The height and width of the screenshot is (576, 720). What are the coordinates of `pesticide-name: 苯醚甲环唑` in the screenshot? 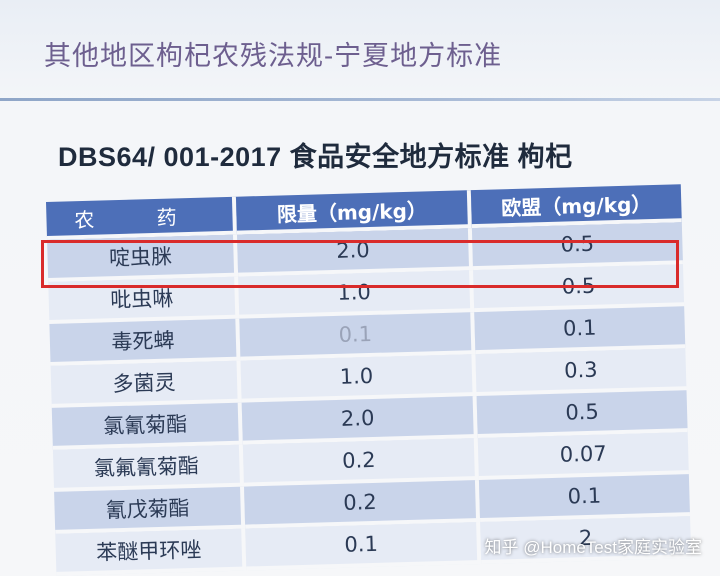 It's located at (151, 552).